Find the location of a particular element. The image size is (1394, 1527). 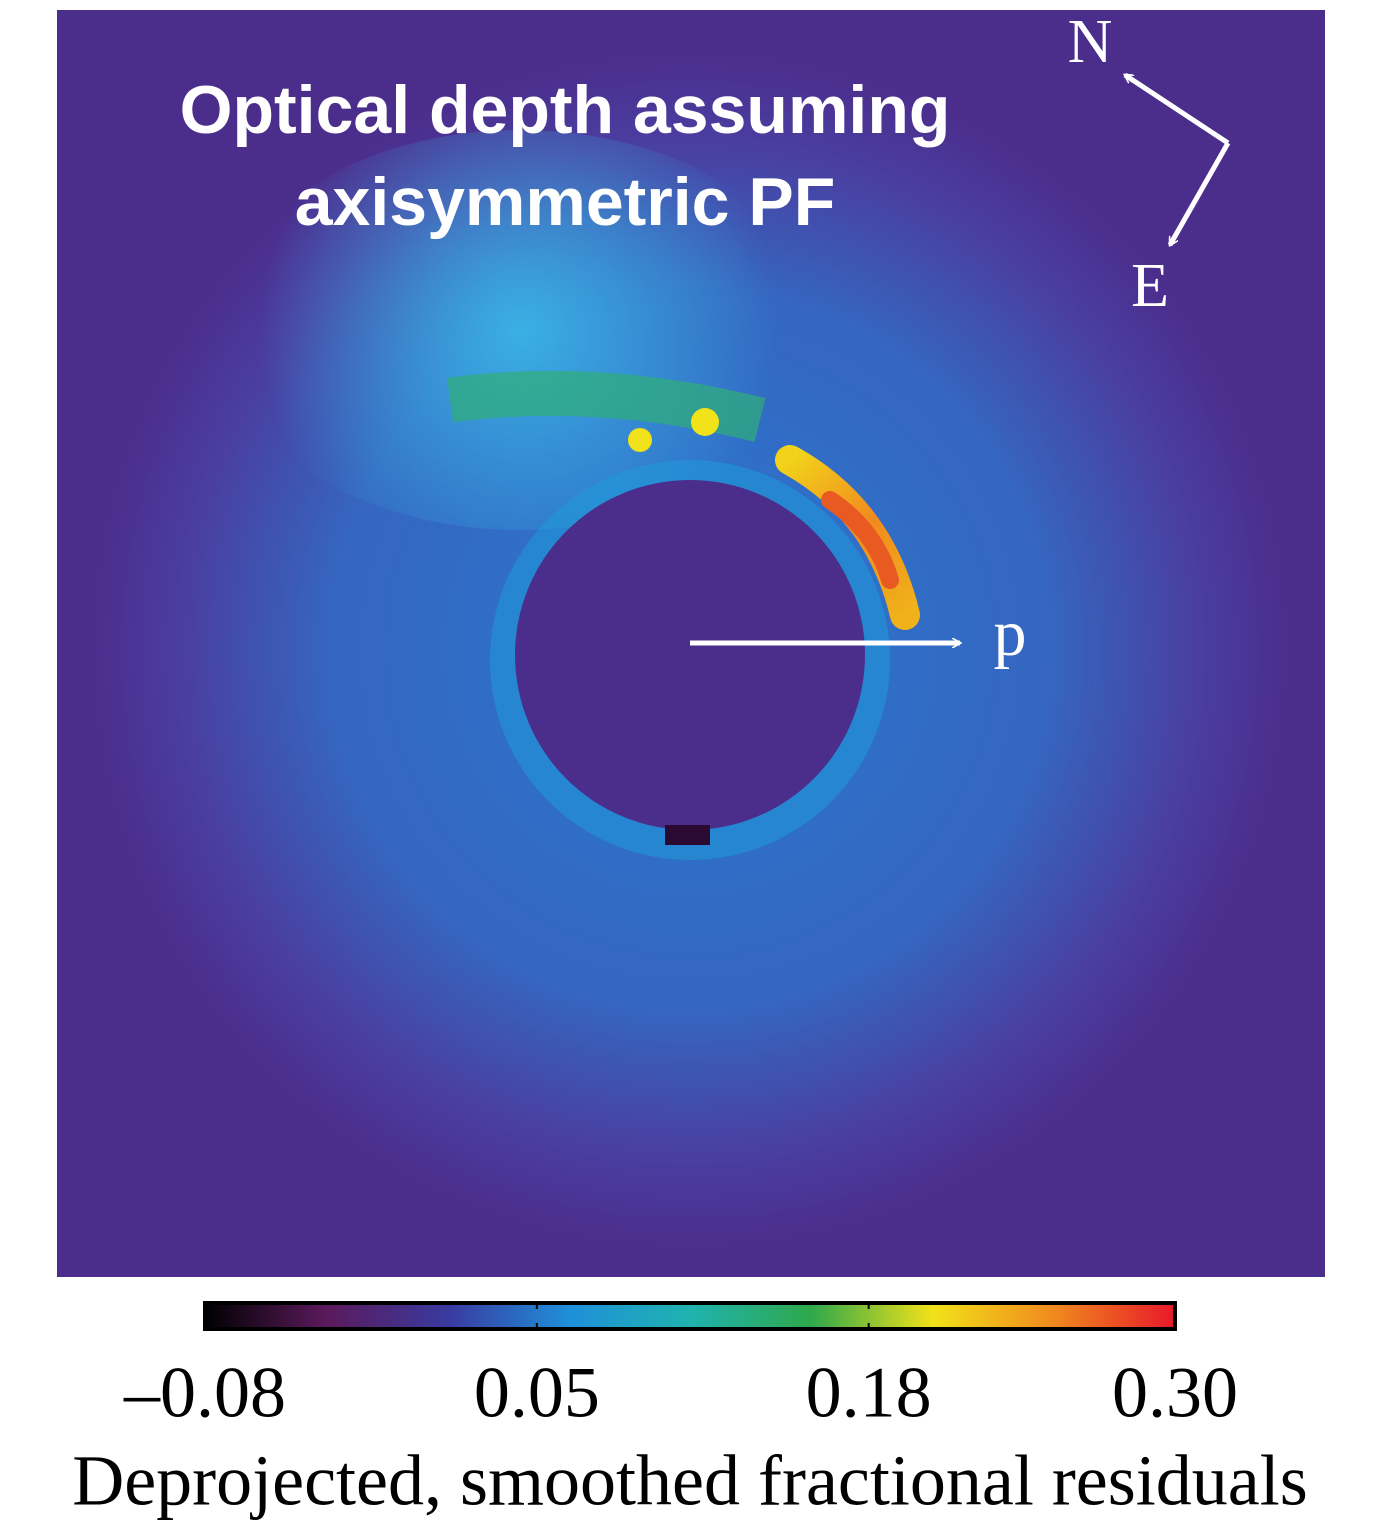

colorbar-tick-label: 0.05 is located at coordinates (537, 1393).